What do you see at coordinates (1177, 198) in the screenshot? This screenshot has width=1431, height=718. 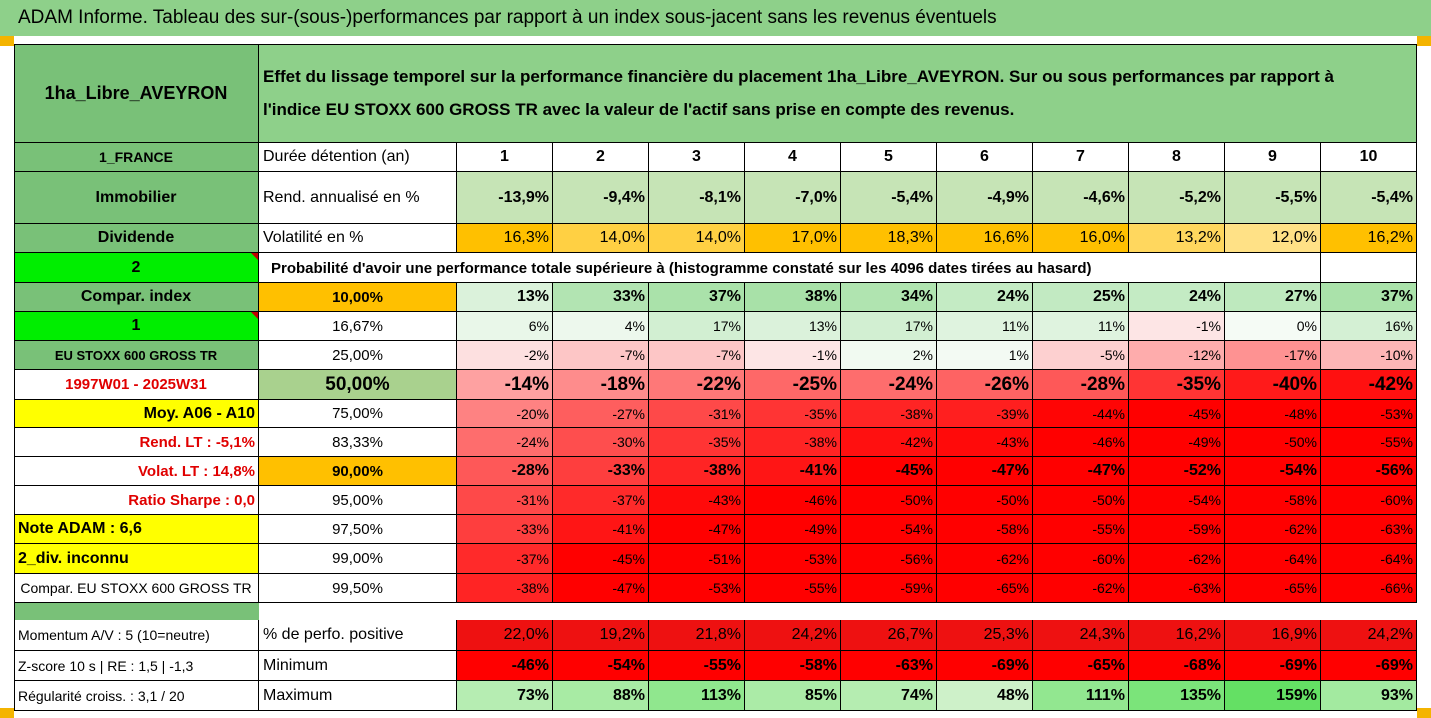 I see `return-value: -5,2%` at bounding box center [1177, 198].